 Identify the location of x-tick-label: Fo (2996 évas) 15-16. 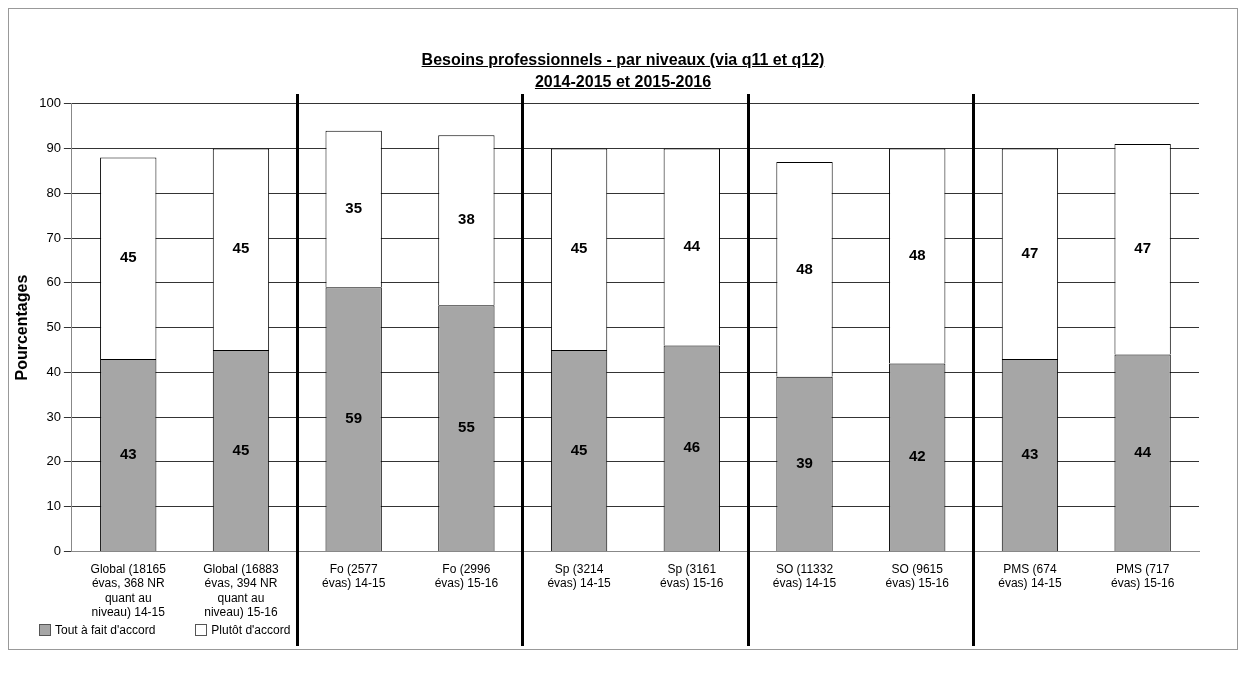
(466, 576).